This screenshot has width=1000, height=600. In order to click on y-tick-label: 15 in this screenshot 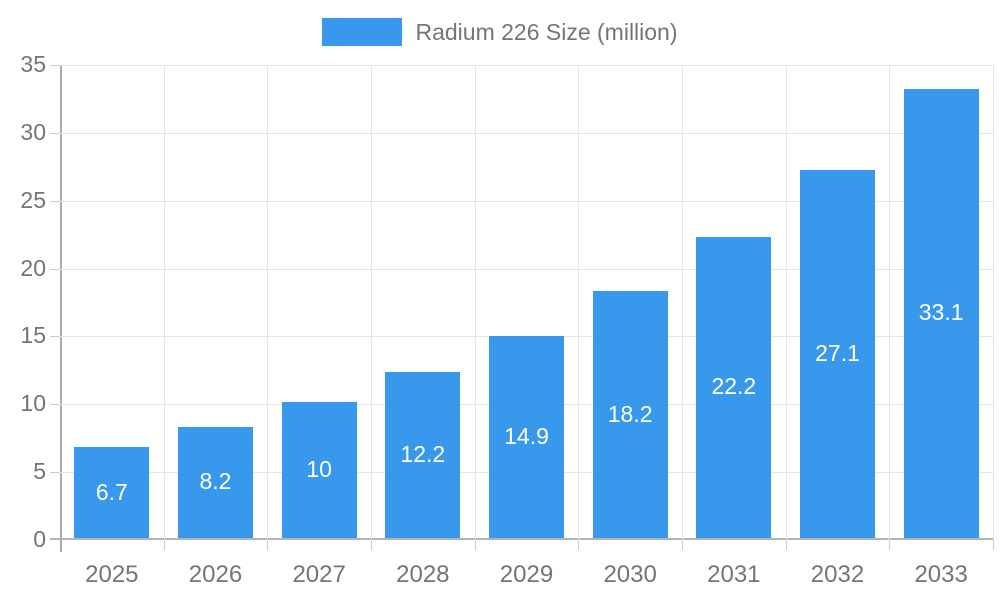, I will do `click(33, 335)`.